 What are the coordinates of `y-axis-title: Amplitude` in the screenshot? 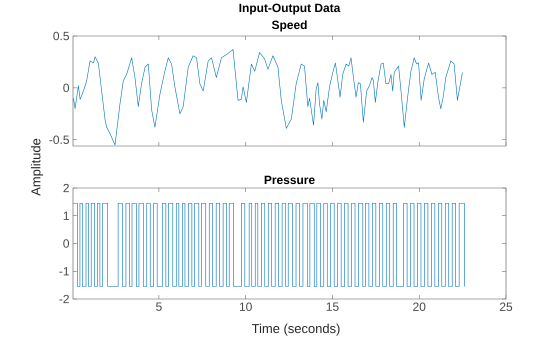 It's located at (37, 167).